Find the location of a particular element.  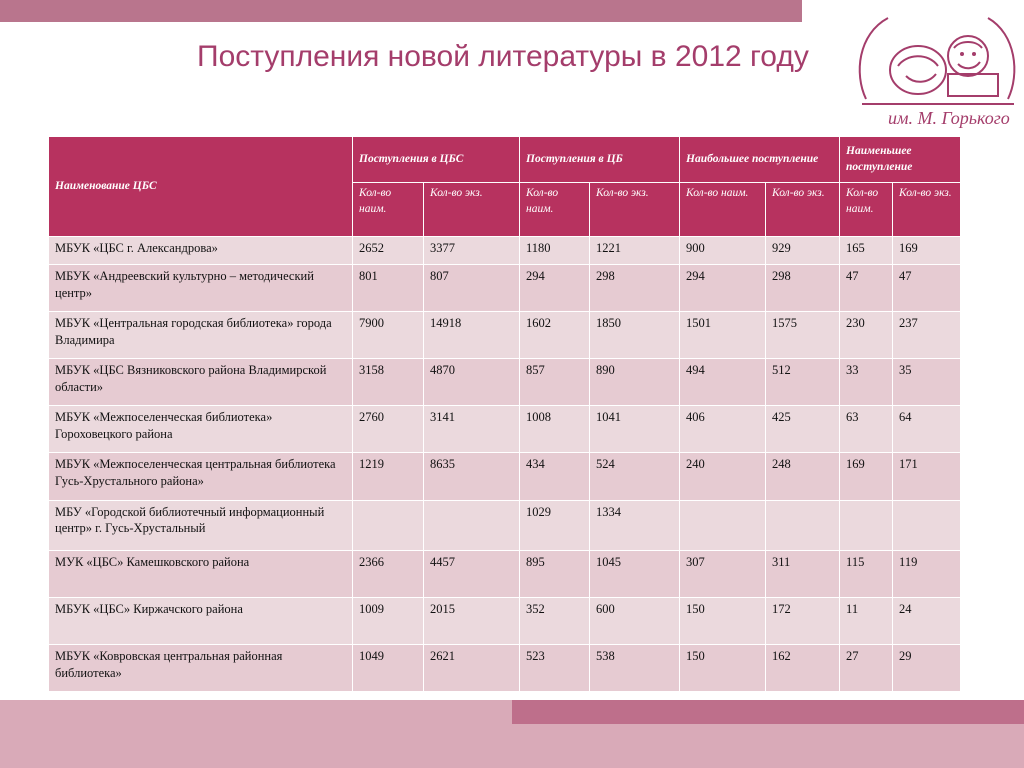

value-cell: 1221 is located at coordinates (635, 250).